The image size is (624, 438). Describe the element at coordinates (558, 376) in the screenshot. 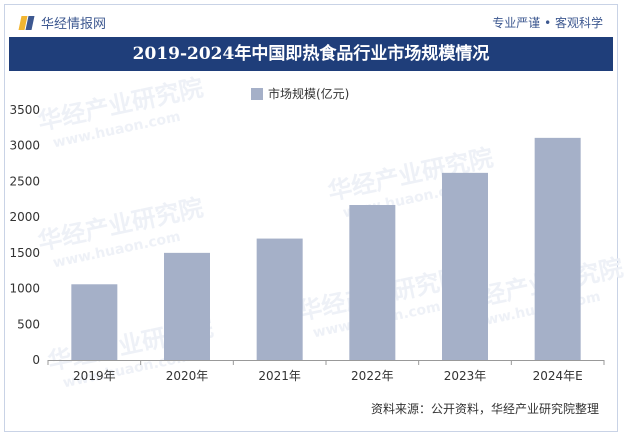

I see `x-tick-label: 2024年E` at that location.